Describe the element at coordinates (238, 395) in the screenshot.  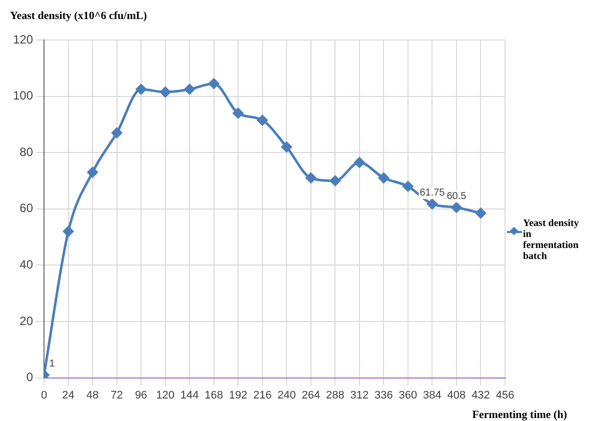
I see `x-tick-label: 192` at that location.